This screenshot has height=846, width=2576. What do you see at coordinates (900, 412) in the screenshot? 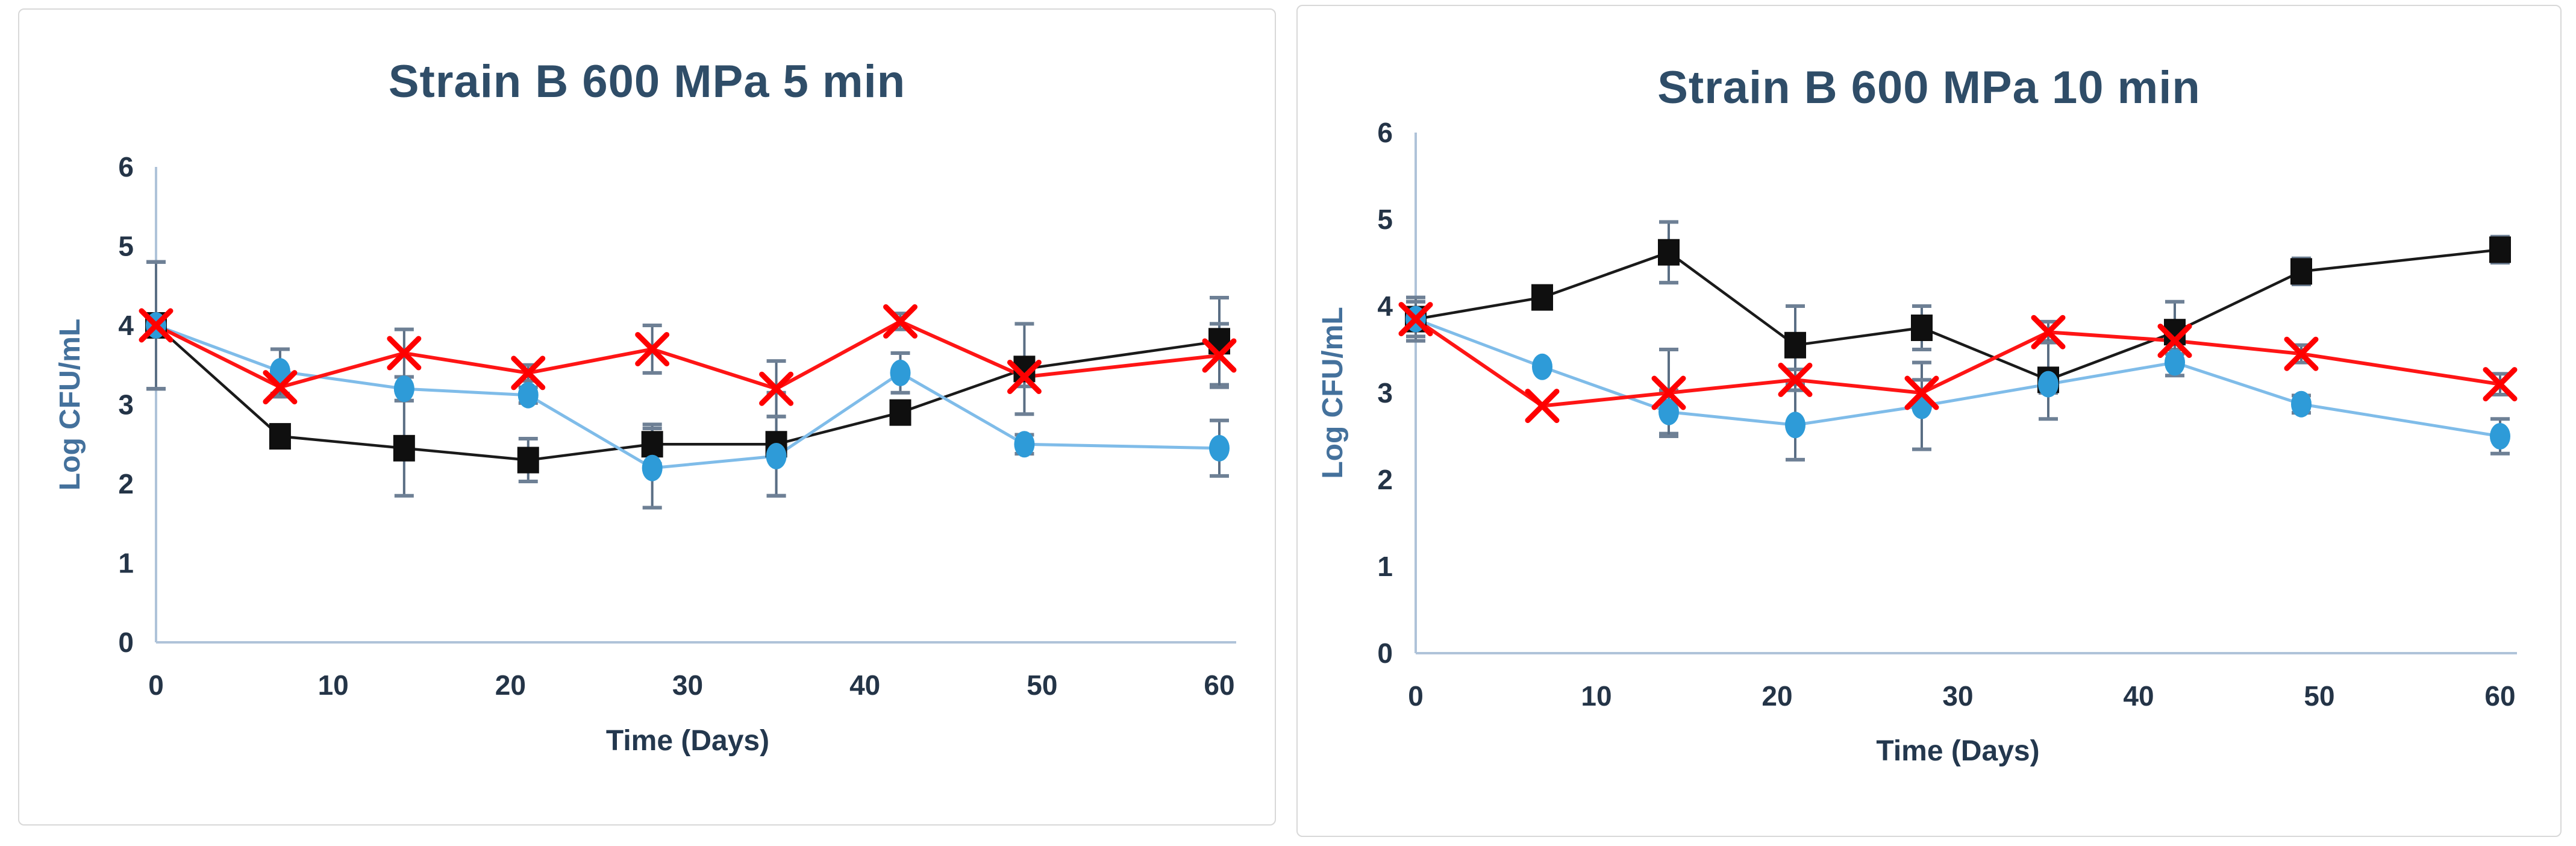
I see `marker-square-d42` at bounding box center [900, 412].